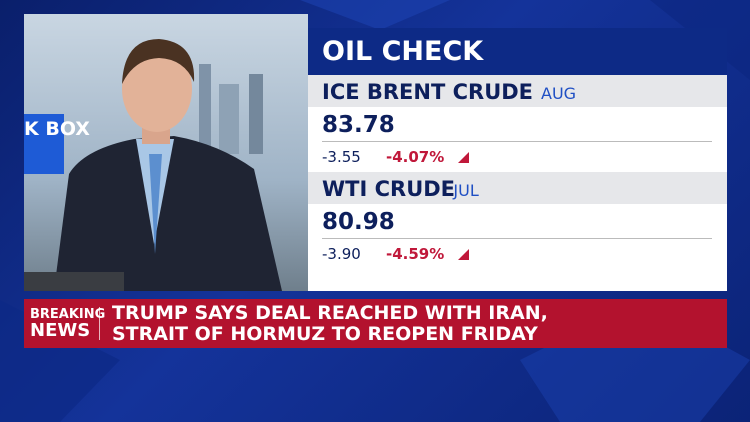 Image resolution: width=750 pixels, height=422 pixels. I want to click on panel-title: OIL CHECK, so click(517, 51).